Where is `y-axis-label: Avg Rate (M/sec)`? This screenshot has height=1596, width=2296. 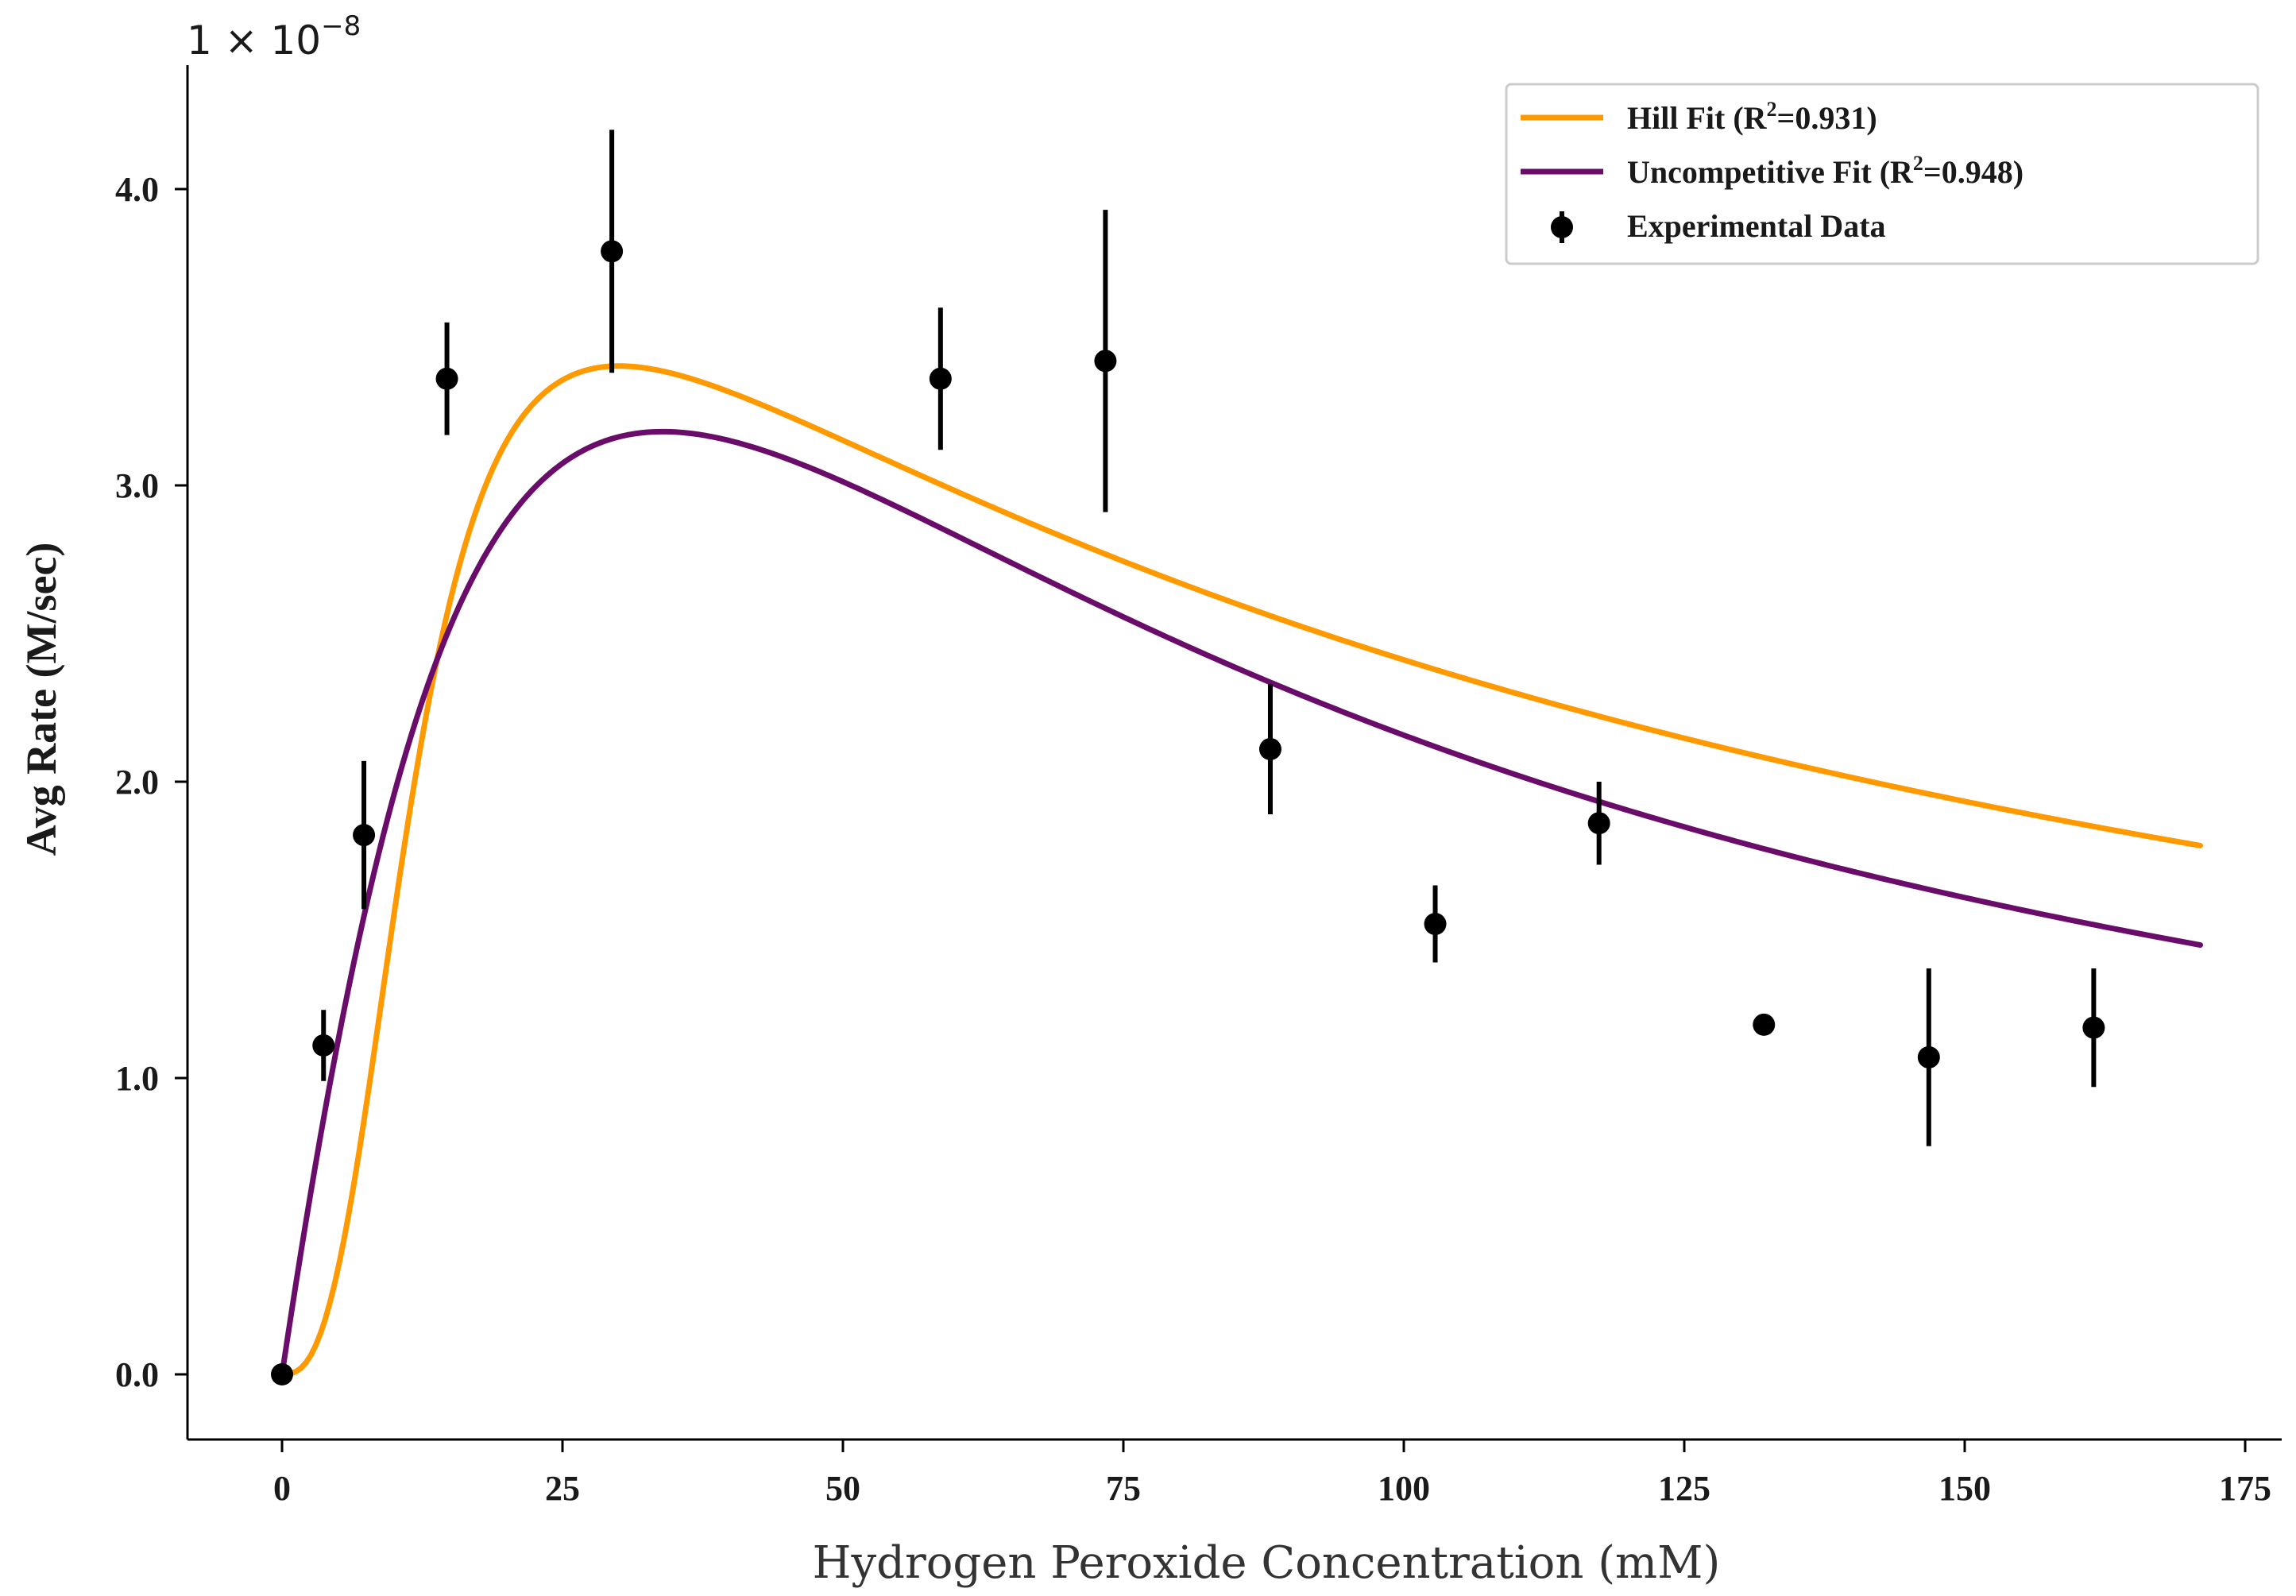
y-axis-label: Avg Rate (M/sec) is located at coordinates (41, 700).